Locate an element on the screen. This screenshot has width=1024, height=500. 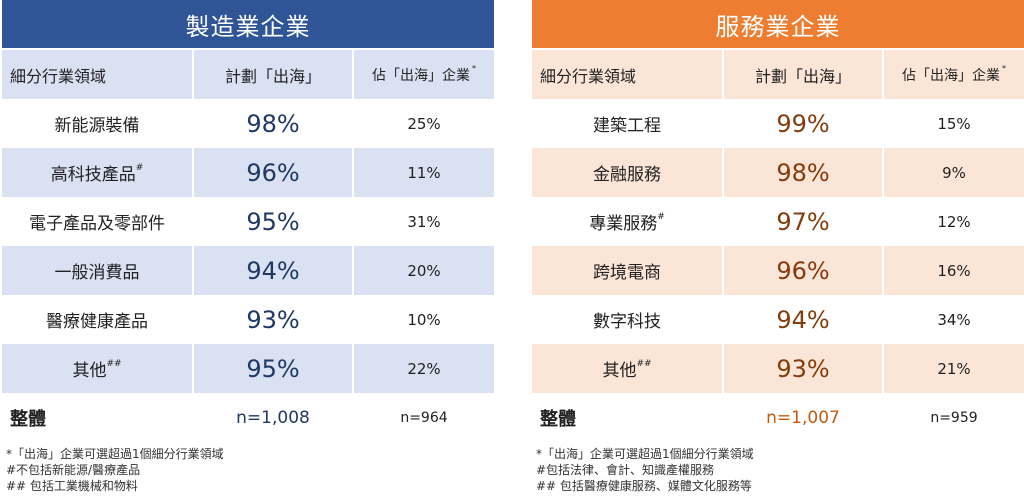
table-row: 跨境電商 96% 16% is located at coordinates (778, 270).